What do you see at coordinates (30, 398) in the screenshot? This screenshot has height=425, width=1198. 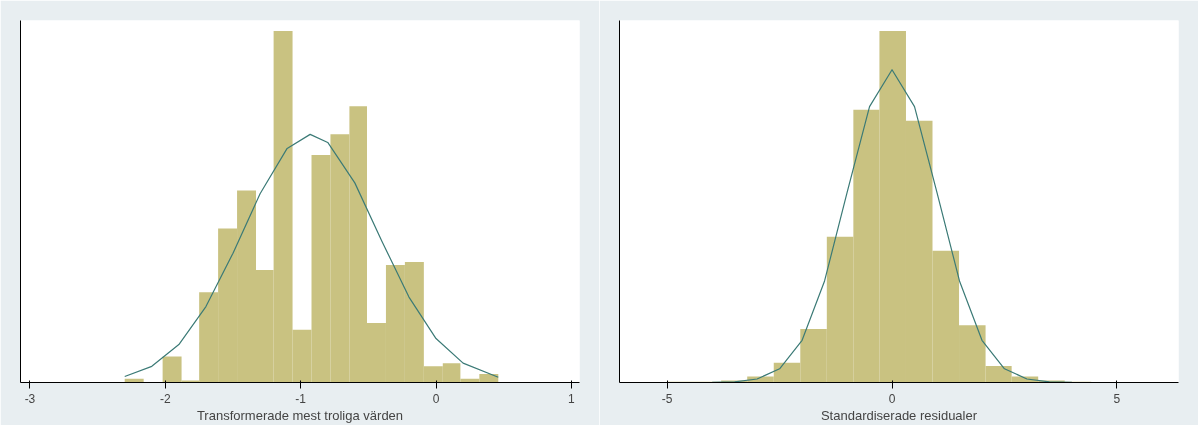 I see `x-tick-label: -3` at bounding box center [30, 398].